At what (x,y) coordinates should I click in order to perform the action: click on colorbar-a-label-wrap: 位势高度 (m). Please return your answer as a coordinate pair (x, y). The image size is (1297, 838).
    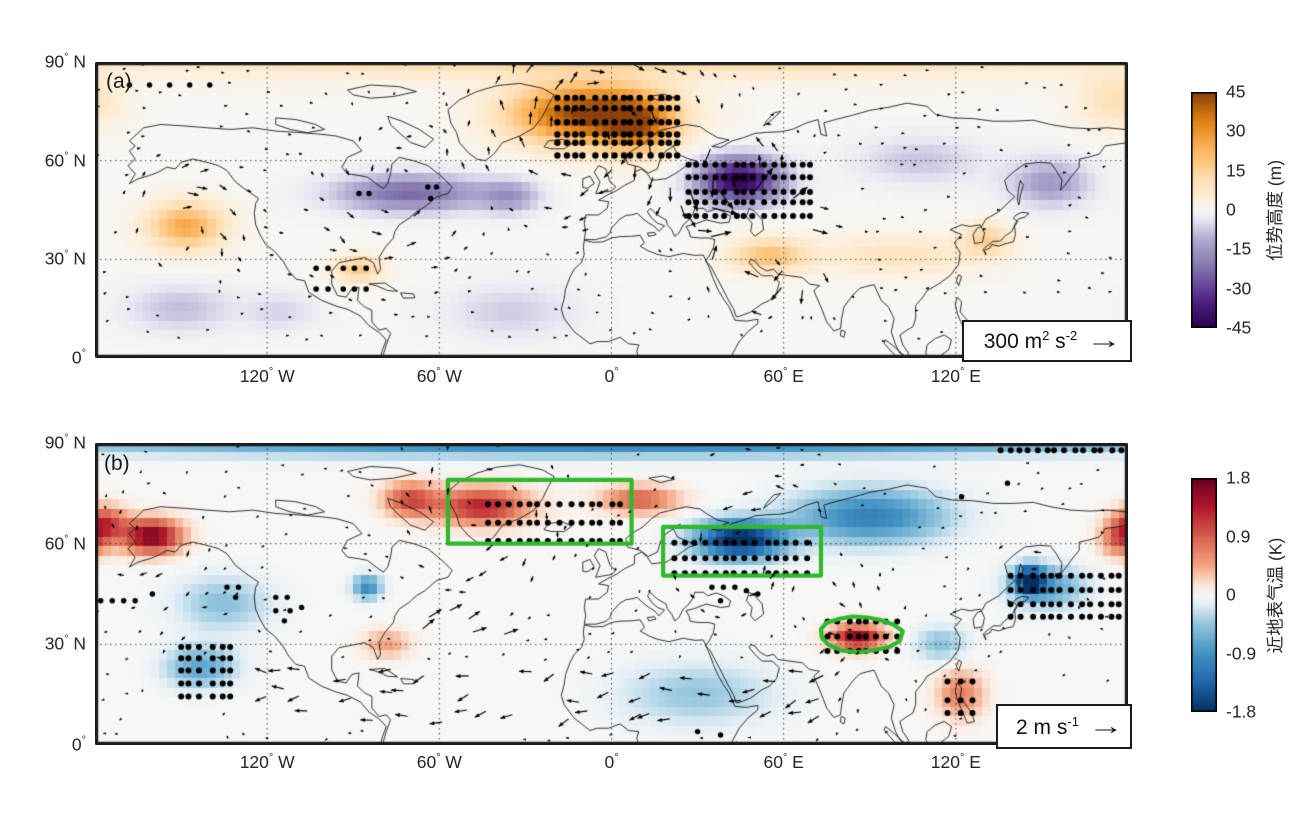
    Looking at the image, I should click on (1275, 210).